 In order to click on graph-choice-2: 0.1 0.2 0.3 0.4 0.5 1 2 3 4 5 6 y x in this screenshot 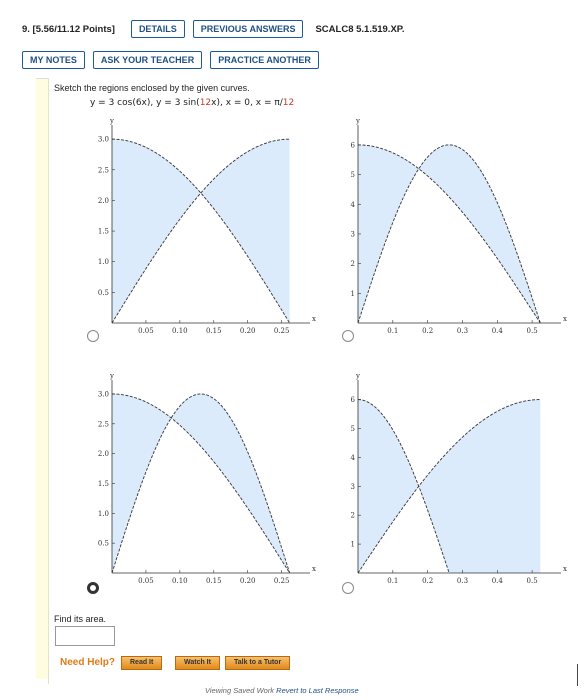, I will do `click(459, 226)`.